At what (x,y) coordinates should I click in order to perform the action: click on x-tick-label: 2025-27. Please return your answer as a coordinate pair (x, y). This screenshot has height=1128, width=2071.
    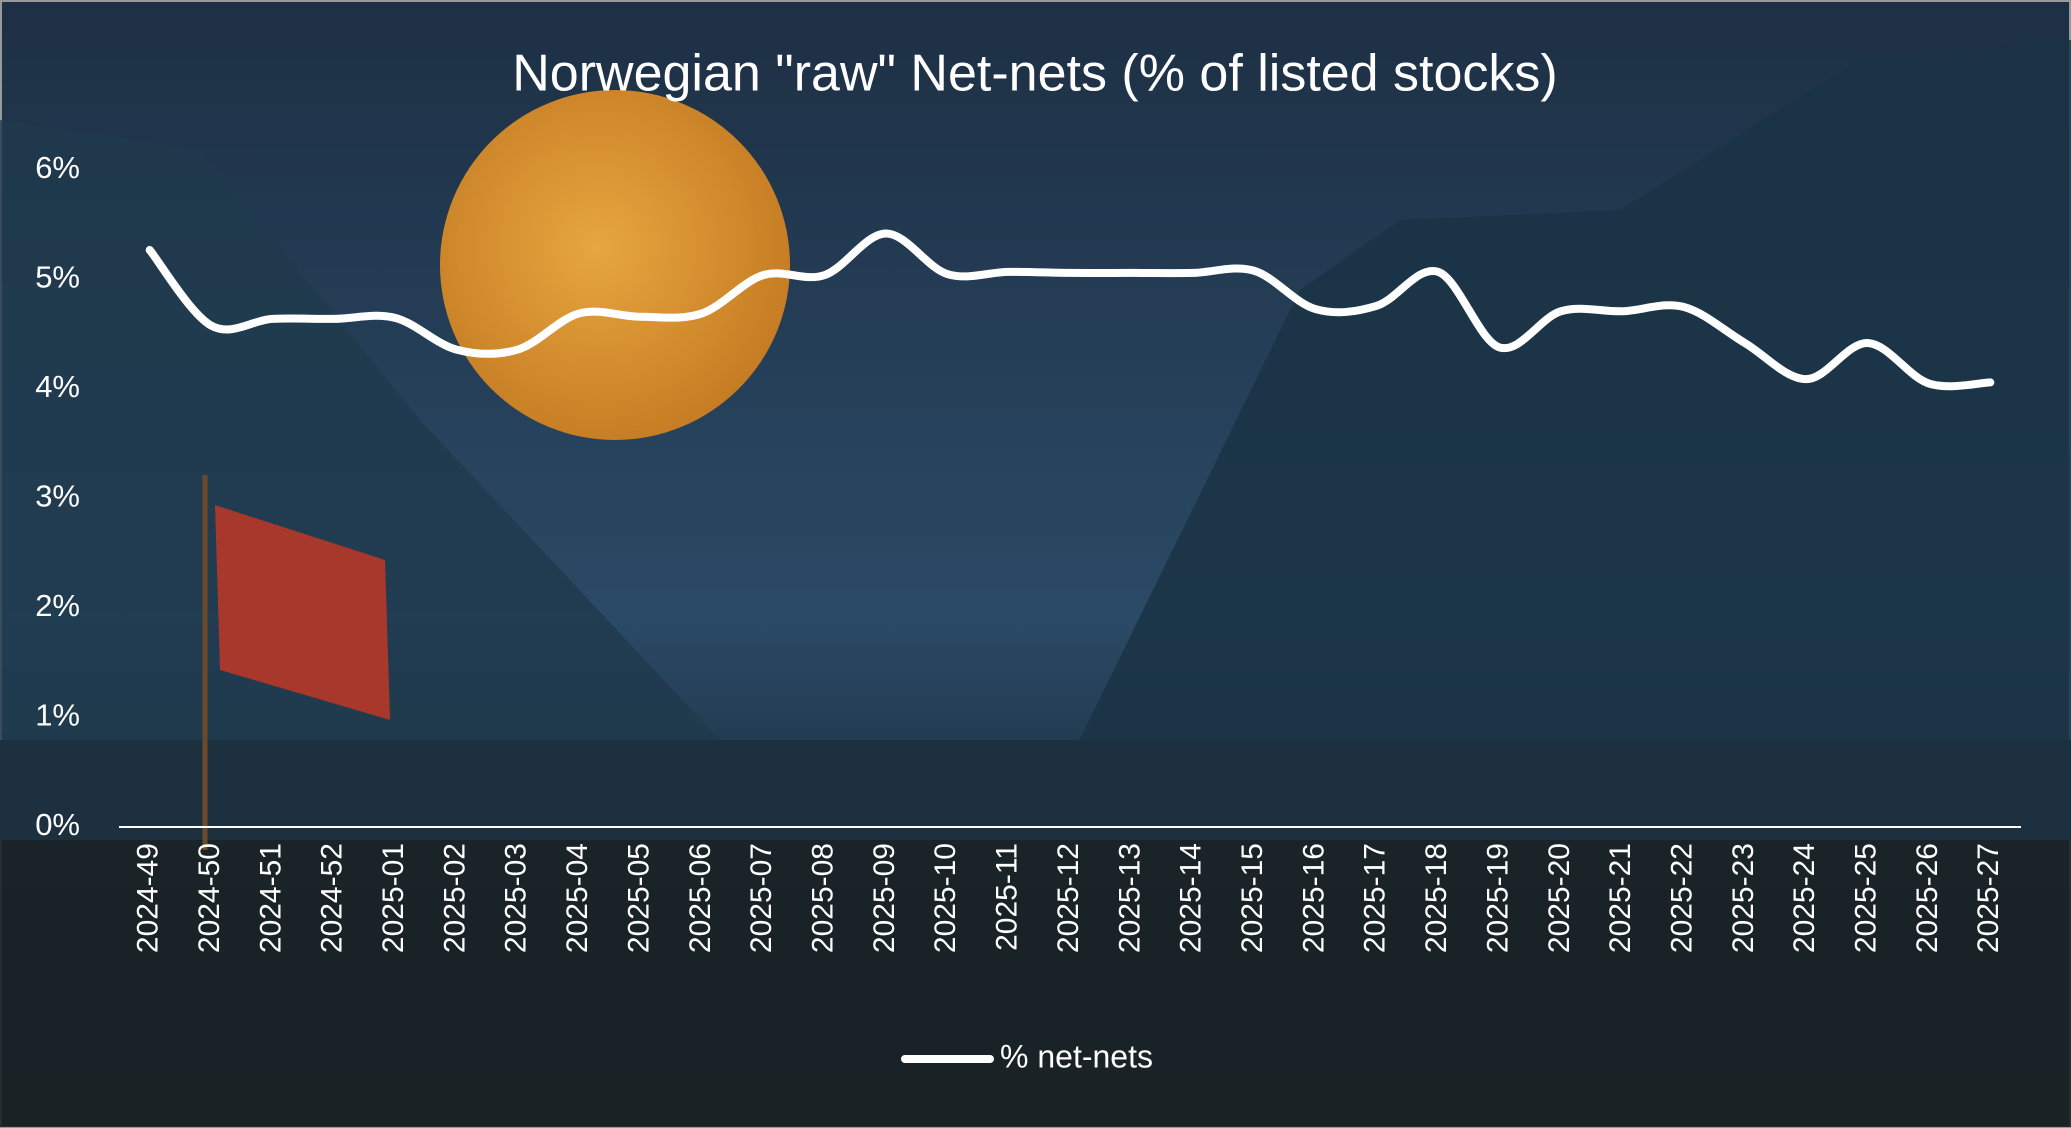
    Looking at the image, I should click on (1988, 898).